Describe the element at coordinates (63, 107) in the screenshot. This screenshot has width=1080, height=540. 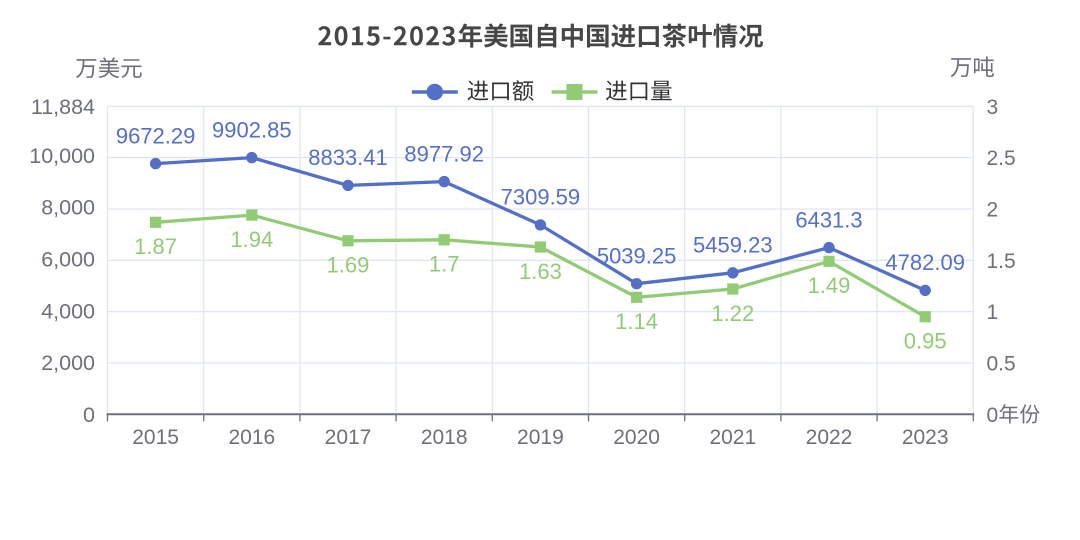
I see `svg-text: 11,884` at that location.